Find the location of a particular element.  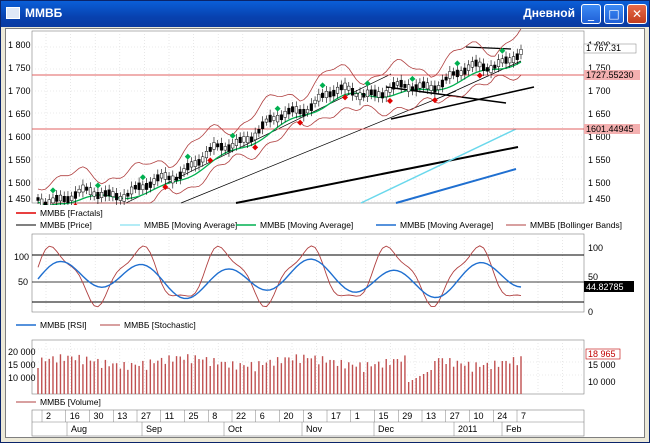

vol-right-tick-15000: 15 000 is located at coordinates (602, 365).